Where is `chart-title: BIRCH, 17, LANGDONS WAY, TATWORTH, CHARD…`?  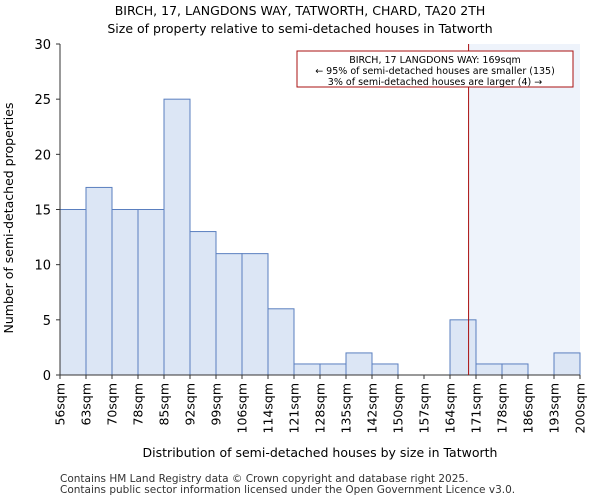 chart-title: BIRCH, 17, LANGDONS WAY, TATWORTH, CHARD… is located at coordinates (300, 10).